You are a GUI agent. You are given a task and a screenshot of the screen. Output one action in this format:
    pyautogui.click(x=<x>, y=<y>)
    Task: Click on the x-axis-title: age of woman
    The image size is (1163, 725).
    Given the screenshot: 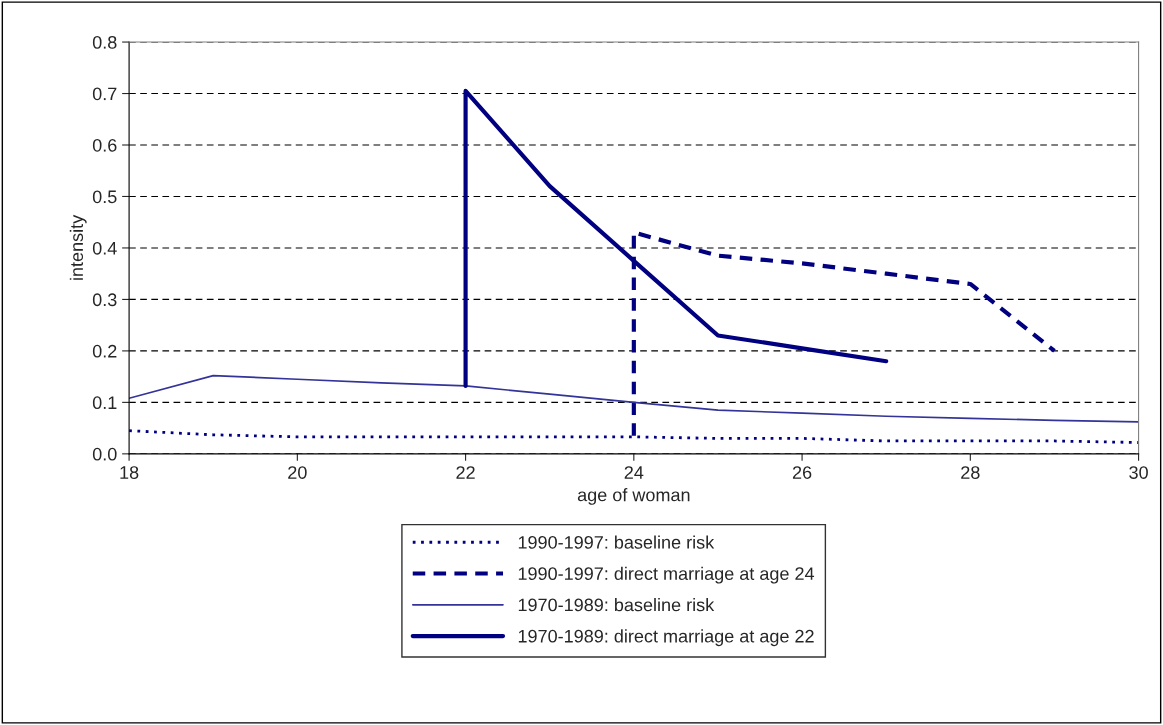 What is the action you would take?
    pyautogui.click(x=633, y=496)
    